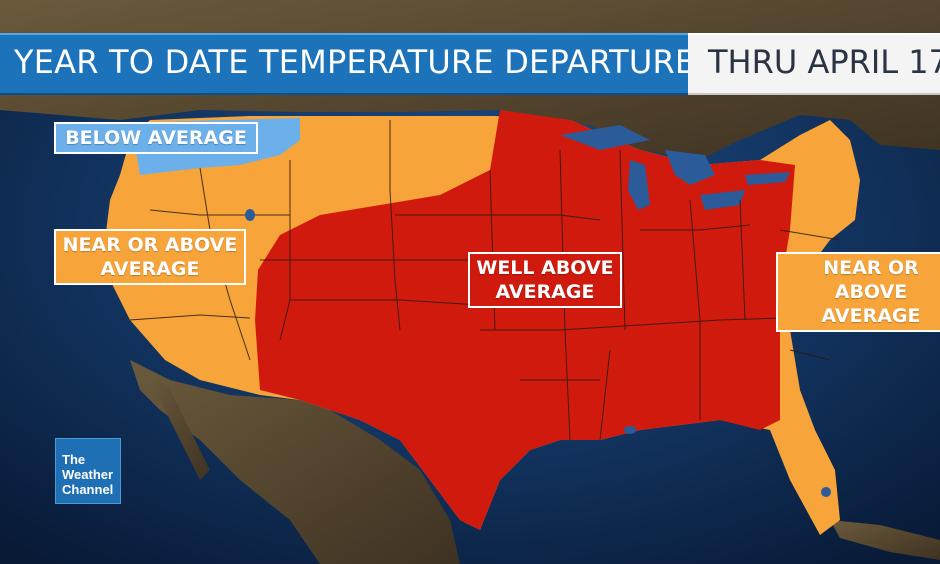 This screenshot has width=940, height=564. Describe the element at coordinates (365, 62) in the screenshot. I see `map-title: YEAR TO DATE TEMPERATURE DEPARTURES` at that location.